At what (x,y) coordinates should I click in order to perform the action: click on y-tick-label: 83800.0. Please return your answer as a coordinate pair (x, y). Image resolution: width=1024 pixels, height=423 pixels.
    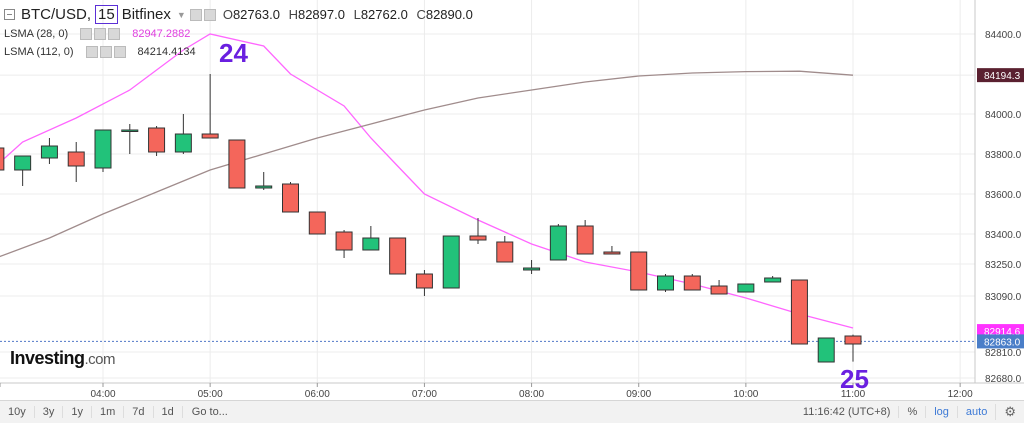
    Looking at the image, I should click on (1003, 155).